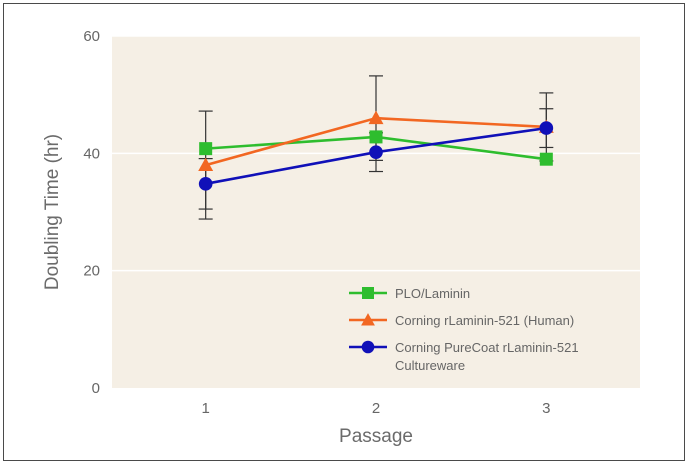 Image resolution: width=689 pixels, height=465 pixels. Describe the element at coordinates (464, 356) in the screenshot. I see `legend-item: Corning PureCoat rLaminin-521 Cultureware` at that location.